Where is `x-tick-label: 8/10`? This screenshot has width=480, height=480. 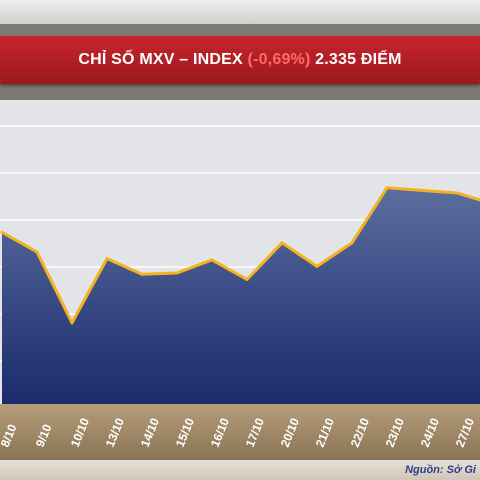
x-tick-label: 8/10 is located at coordinates (10, 435).